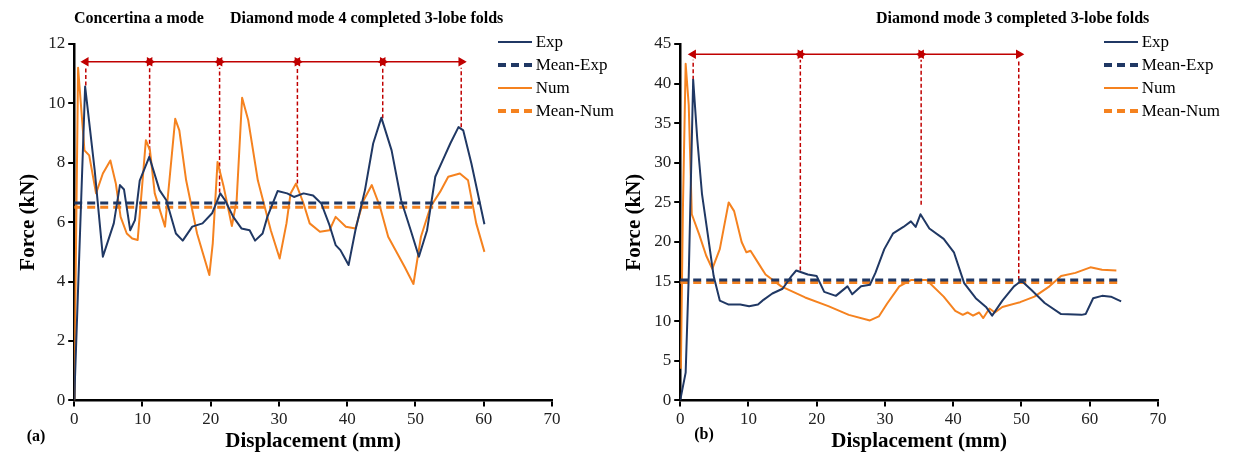 The height and width of the screenshot is (461, 1234). What do you see at coordinates (61, 281) in the screenshot?
I see `y-tick-label: 4` at bounding box center [61, 281].